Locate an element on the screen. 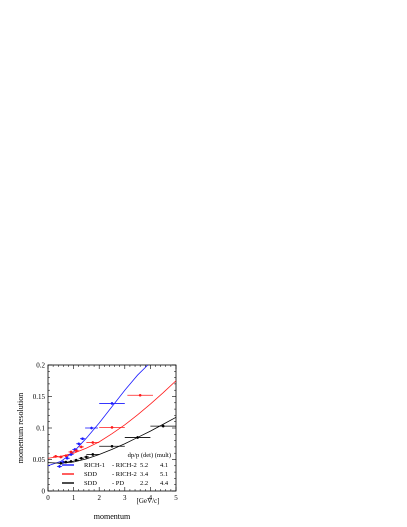  axis-ticks is located at coordinates (112, 428).